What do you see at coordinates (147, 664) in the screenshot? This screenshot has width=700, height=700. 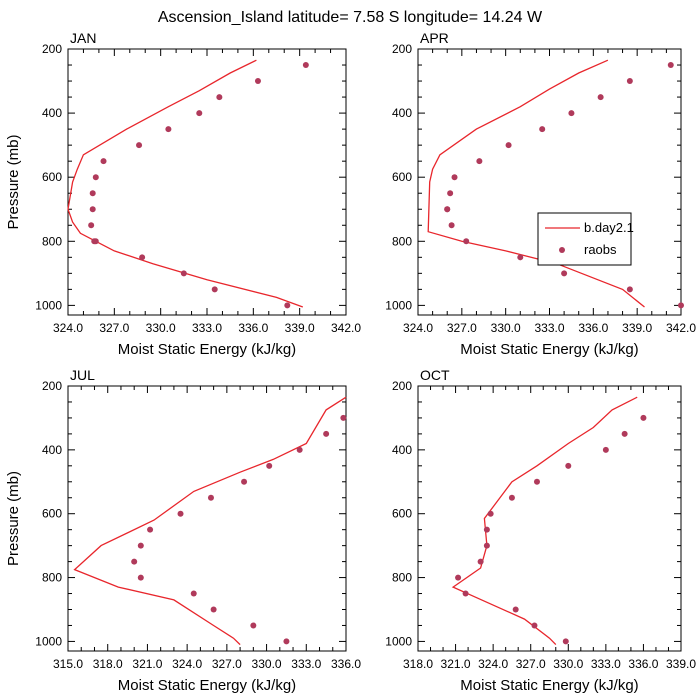 I see `x-tick-label: 321.0` at bounding box center [147, 664].